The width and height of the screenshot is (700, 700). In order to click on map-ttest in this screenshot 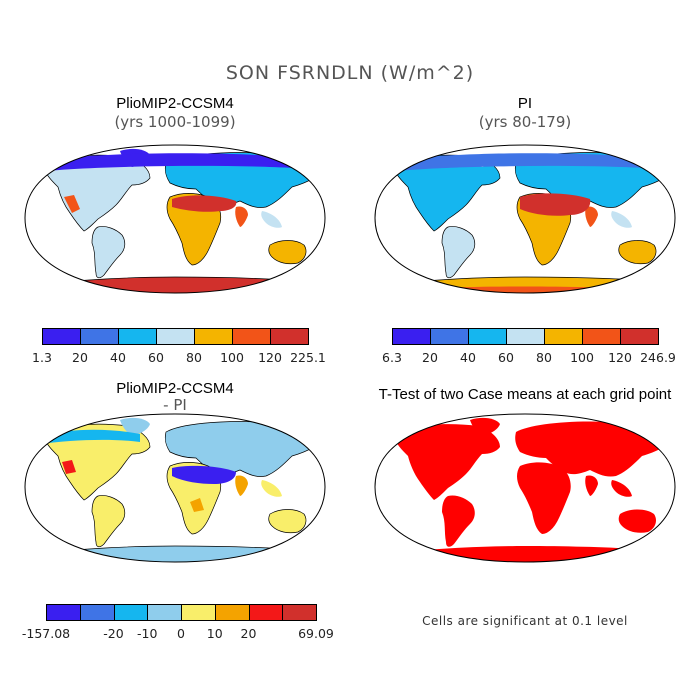, I will do `click(525, 488)`.